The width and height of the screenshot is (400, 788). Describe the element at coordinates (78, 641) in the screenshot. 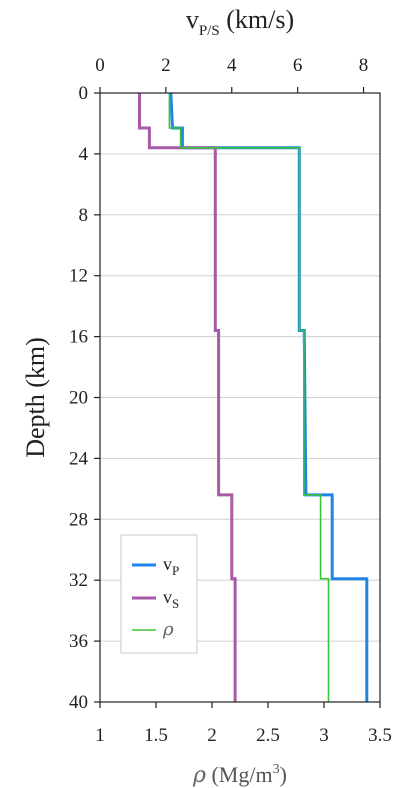

I see `y-tick-label-36: 36` at that location.